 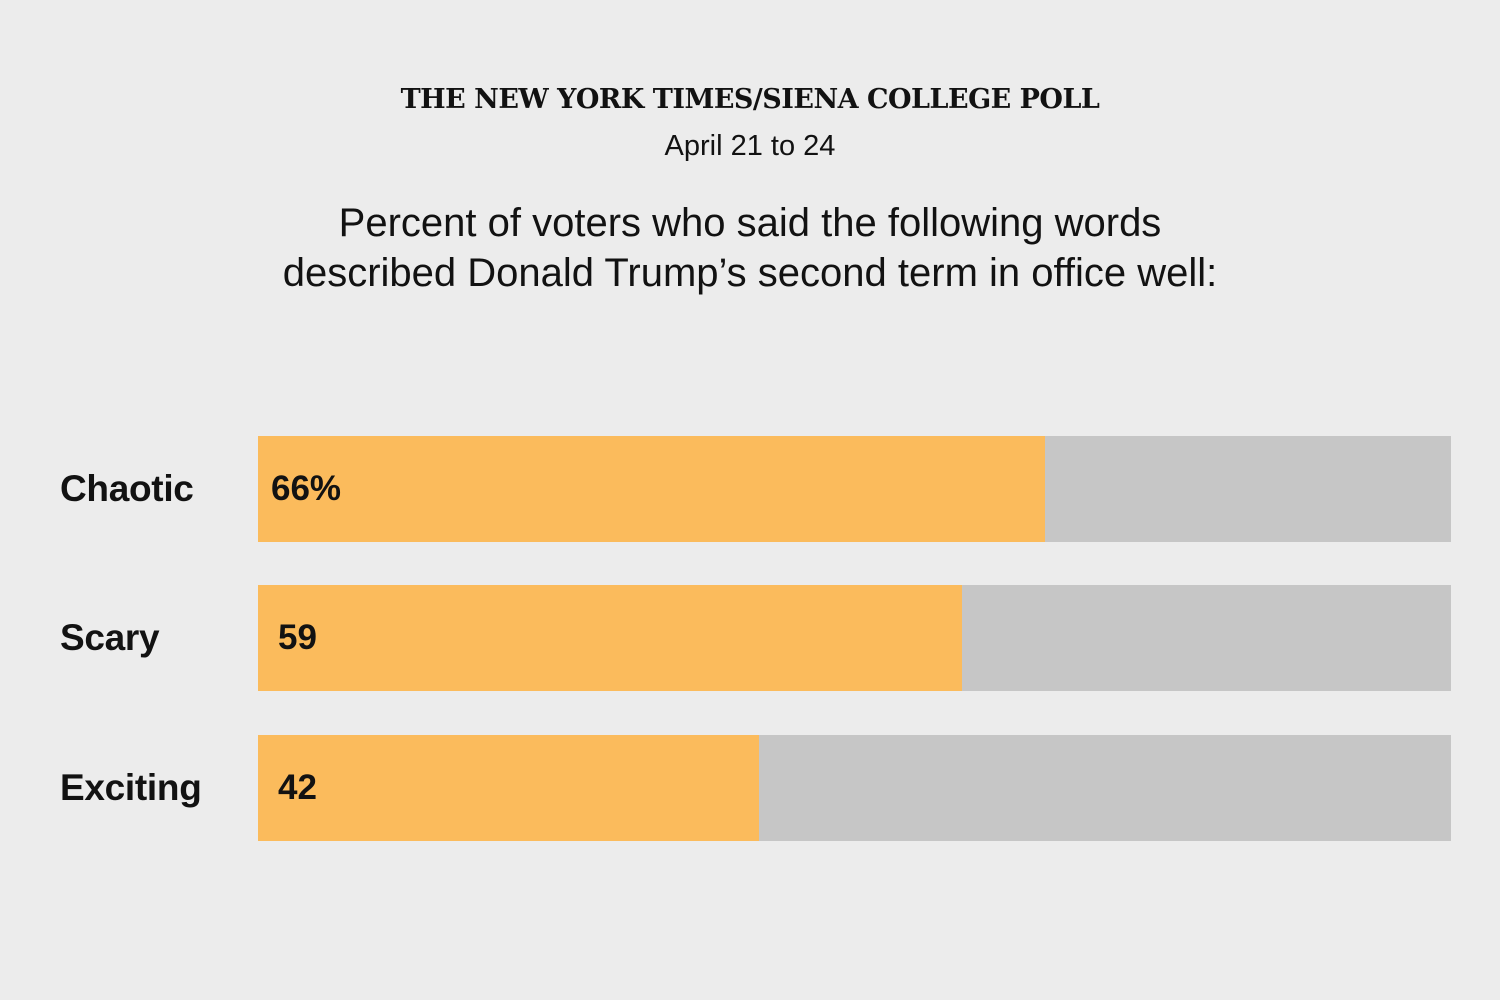 What do you see at coordinates (750, 99) in the screenshot?
I see `poll-source: THE NEW YORK TIMES/SIENA COLLEGE POLL` at bounding box center [750, 99].